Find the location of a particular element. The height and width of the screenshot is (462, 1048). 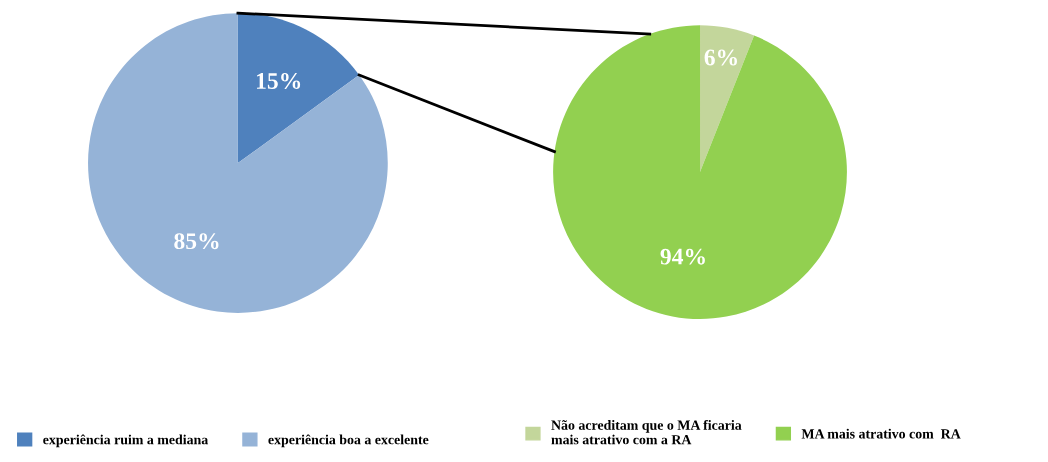

data-label: 94% is located at coordinates (682, 256).